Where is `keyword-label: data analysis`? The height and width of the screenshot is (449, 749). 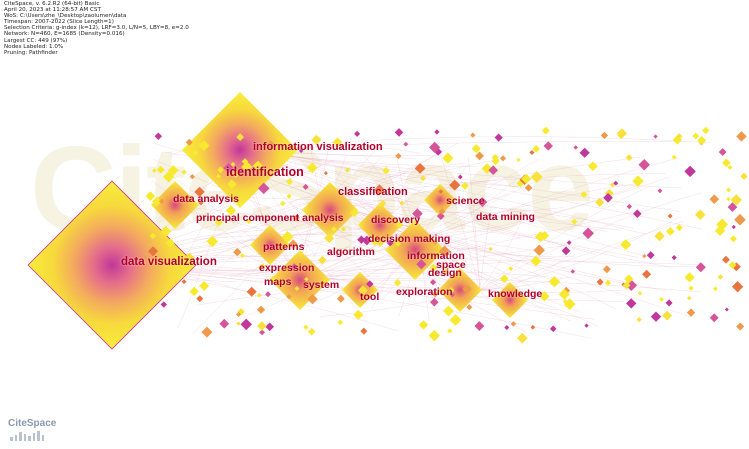 keyword-label: data analysis is located at coordinates (206, 199).